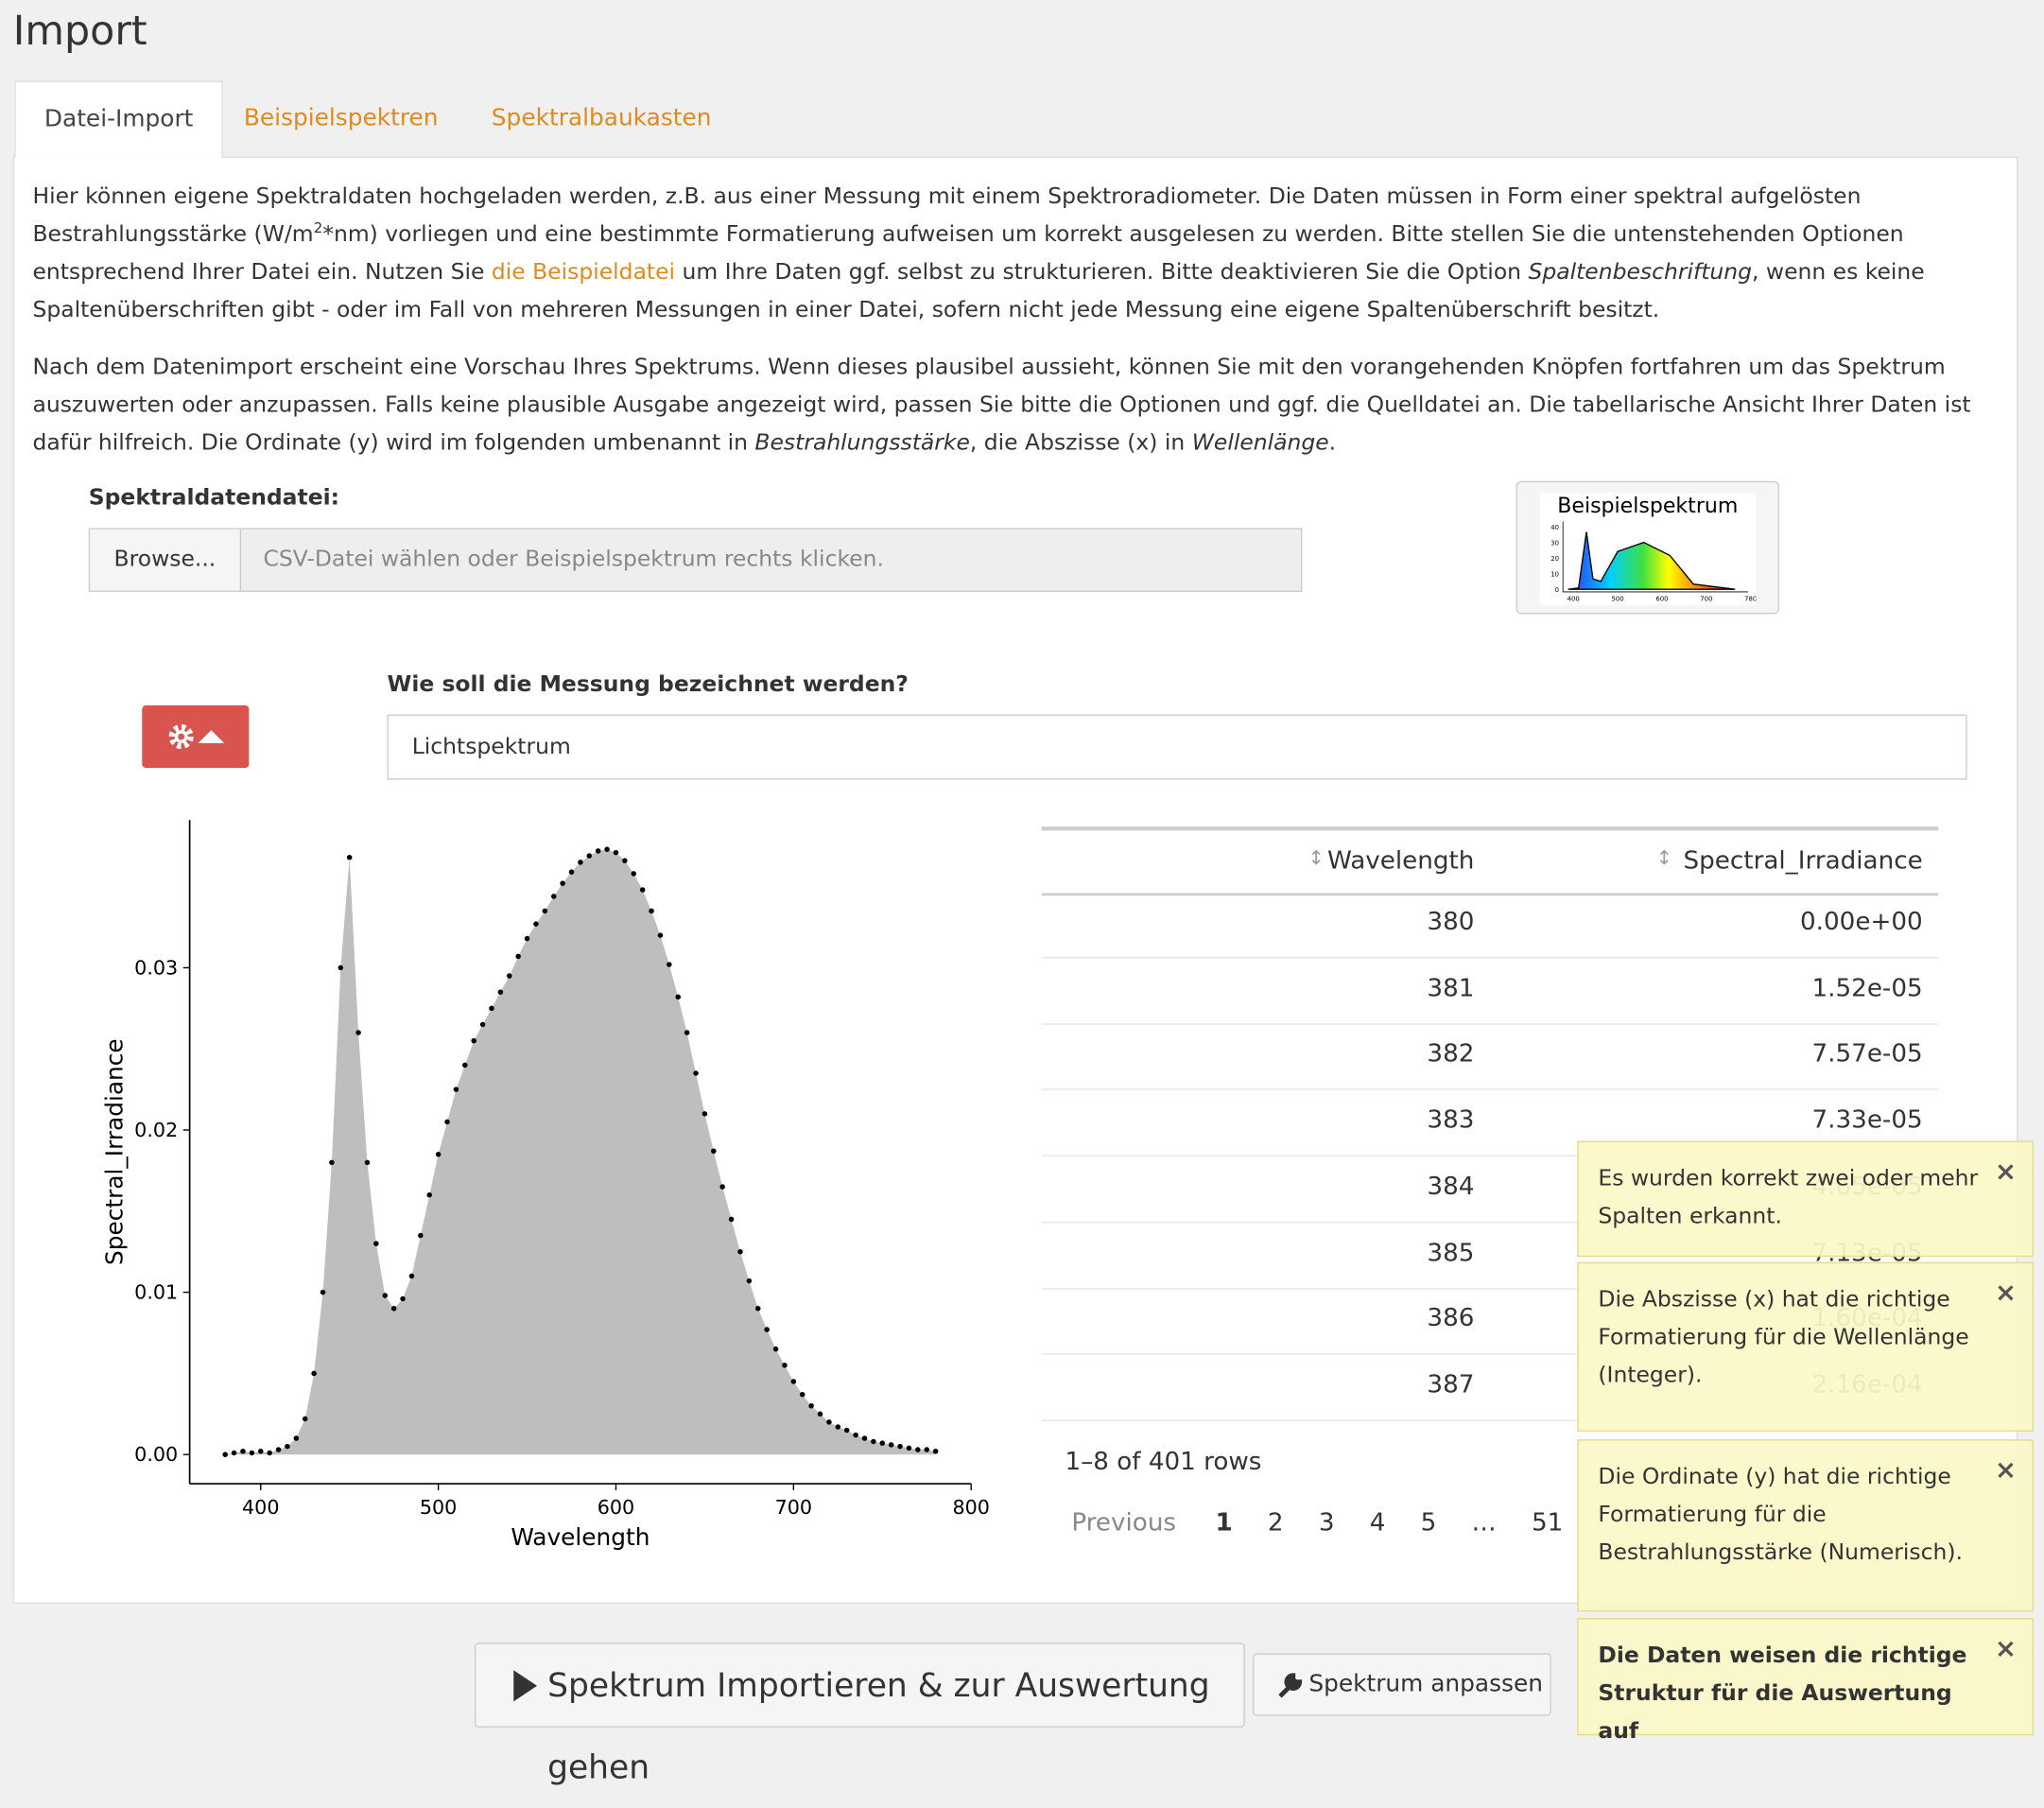  What do you see at coordinates (119, 119) in the screenshot?
I see `tab: Datei-Import` at bounding box center [119, 119].